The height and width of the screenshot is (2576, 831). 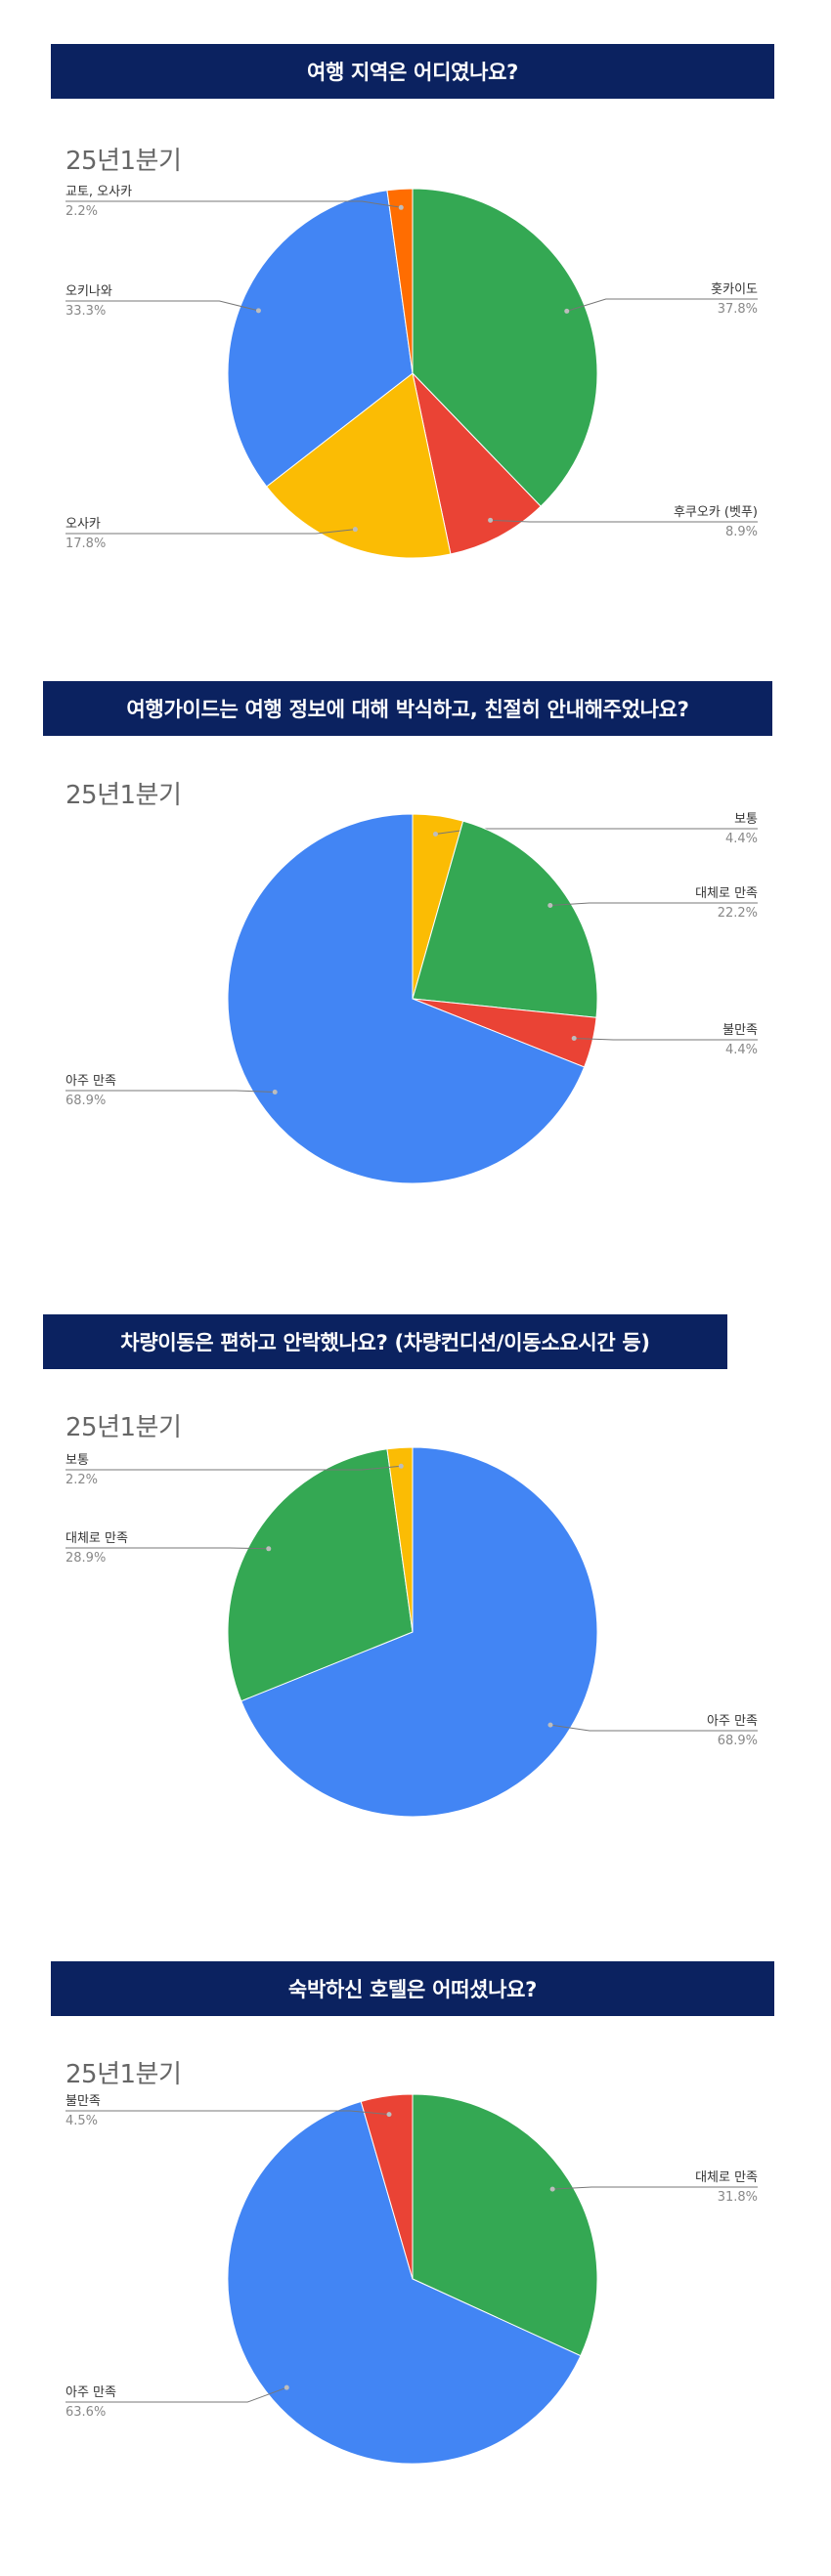 I want to click on chart-title: 여행 지역은 어디였나요?, so click(x=412, y=71).